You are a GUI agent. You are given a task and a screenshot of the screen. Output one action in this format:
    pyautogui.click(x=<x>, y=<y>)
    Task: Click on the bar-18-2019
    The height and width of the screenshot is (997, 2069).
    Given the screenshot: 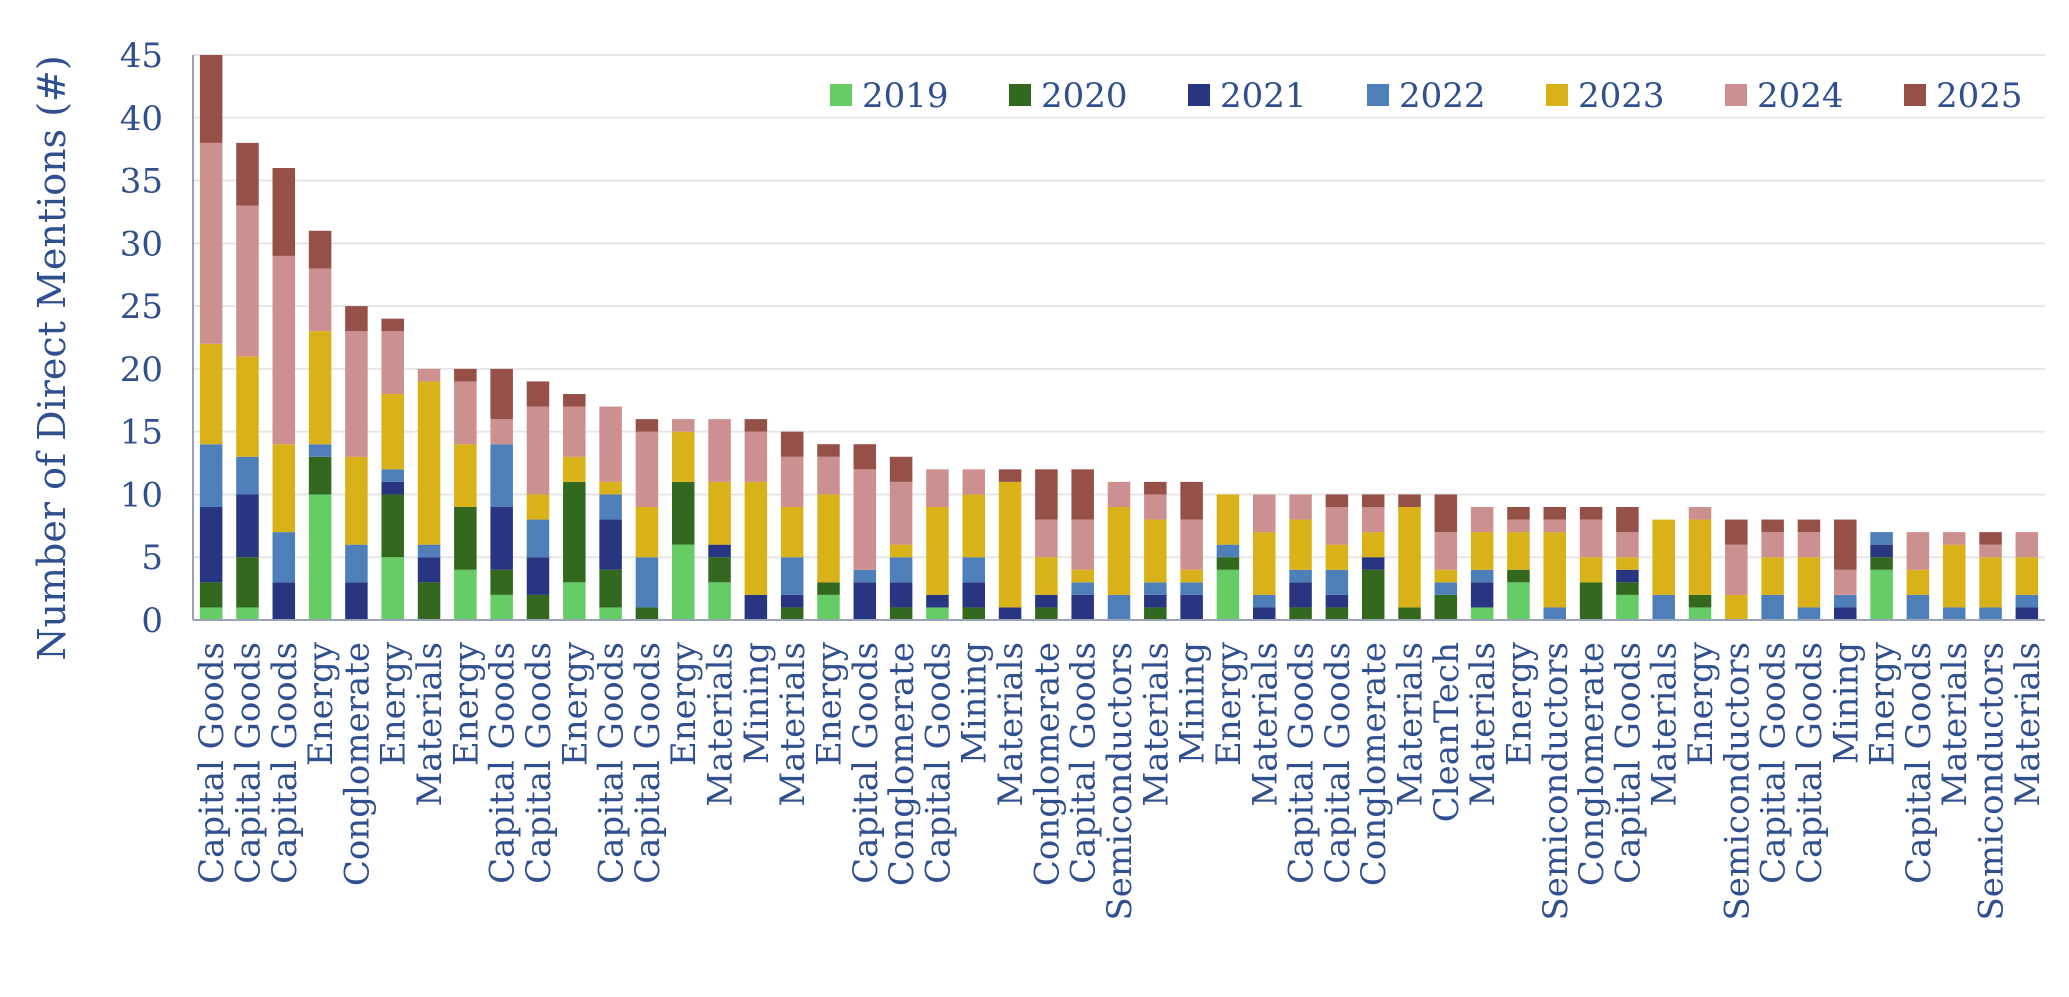 What is the action you would take?
    pyautogui.click(x=828, y=607)
    